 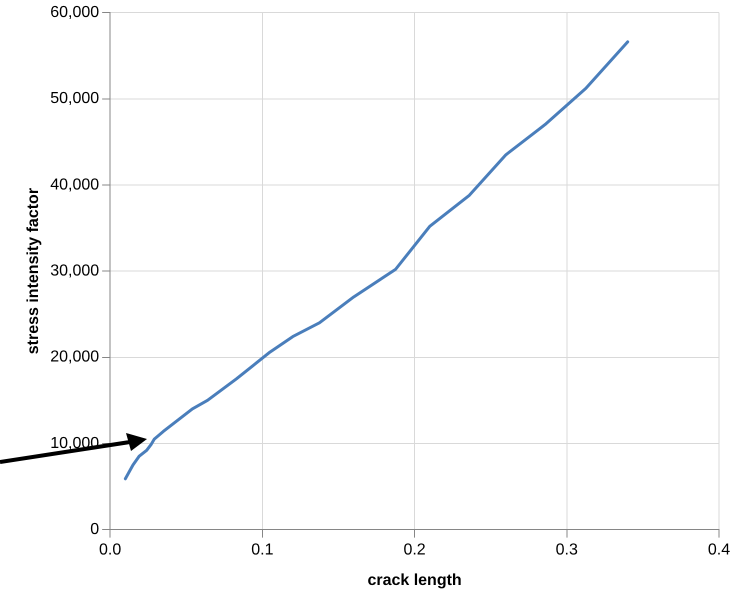 I want to click on y-tick-label: 0, so click(x=95, y=529).